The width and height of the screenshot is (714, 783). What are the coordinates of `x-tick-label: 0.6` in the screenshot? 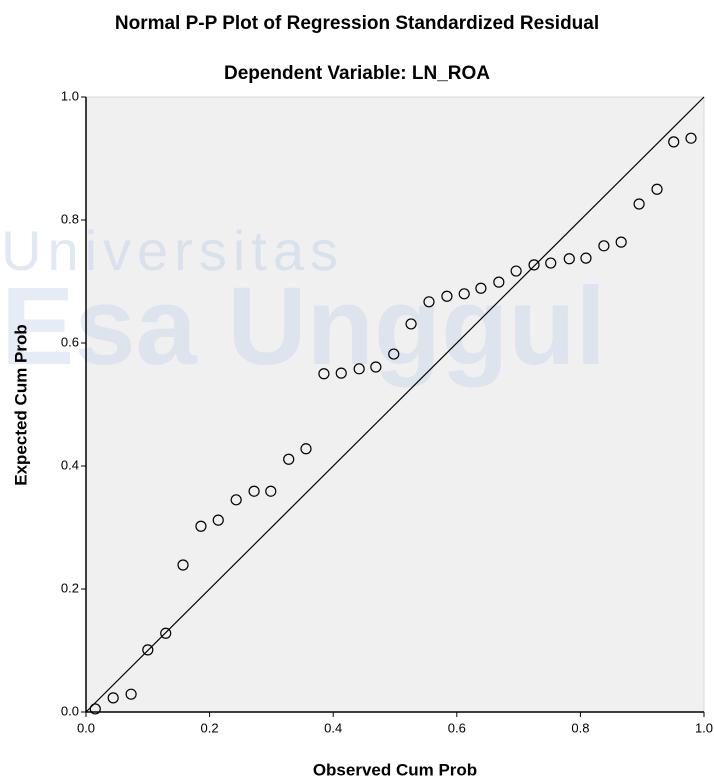 It's located at (457, 727).